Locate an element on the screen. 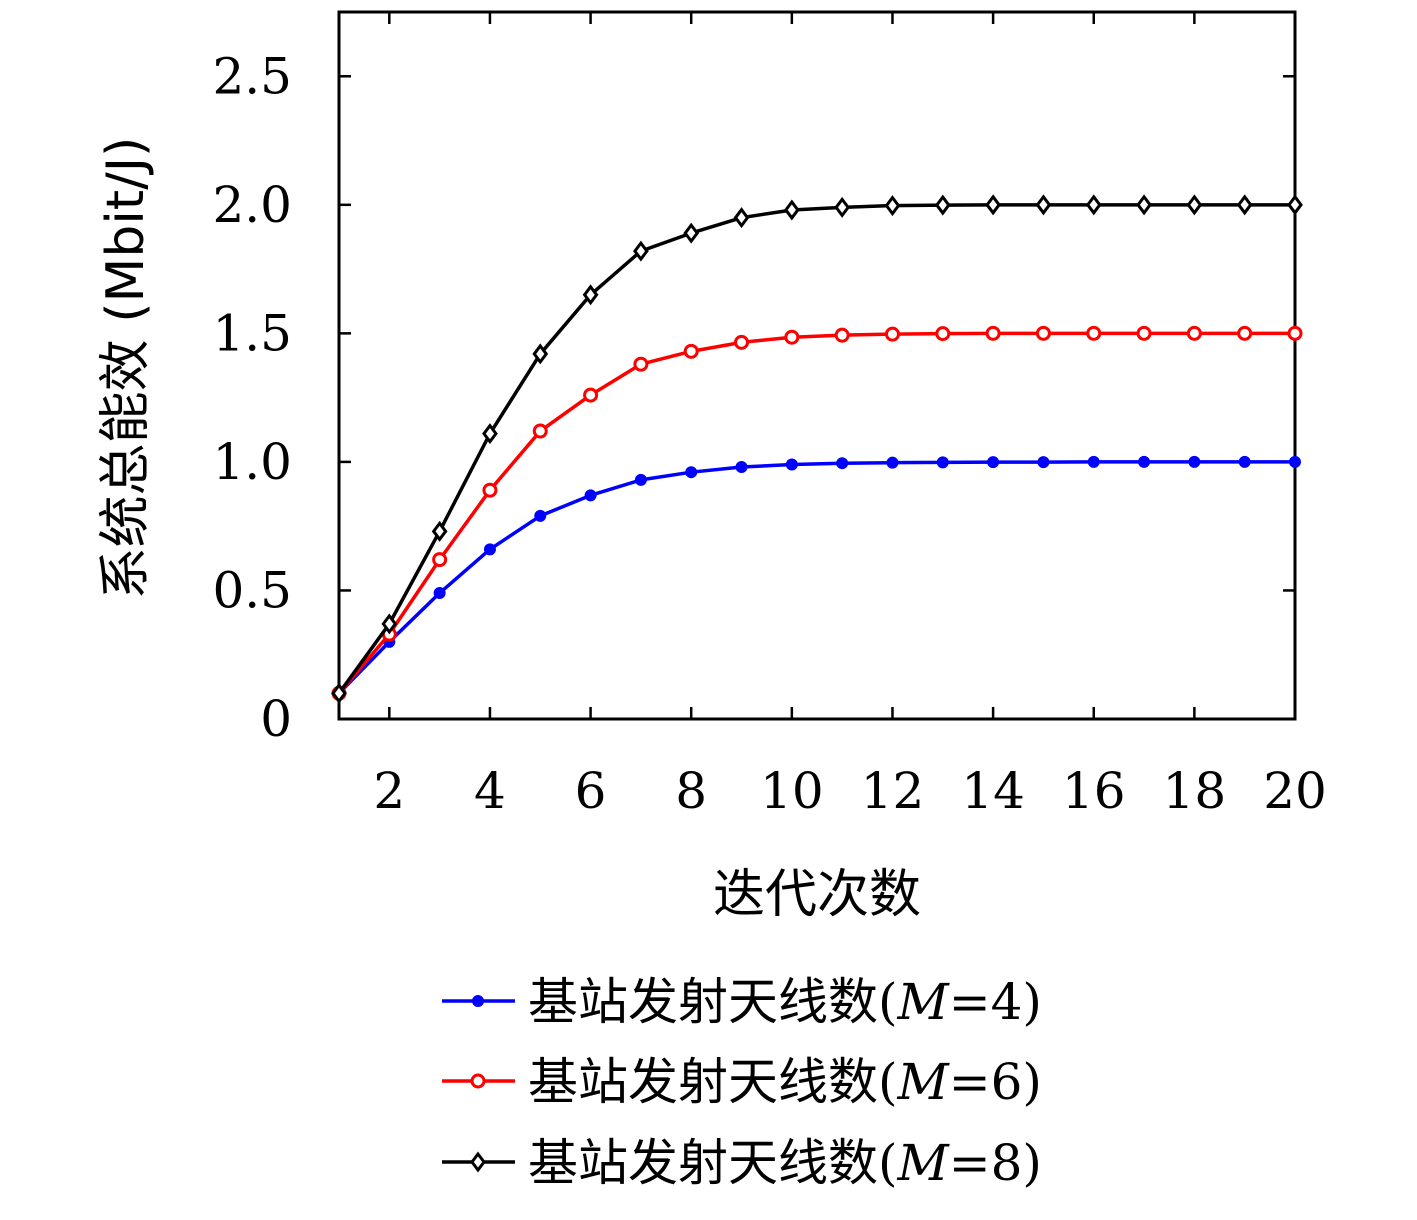  x-tick-label: 6 is located at coordinates (591, 791).